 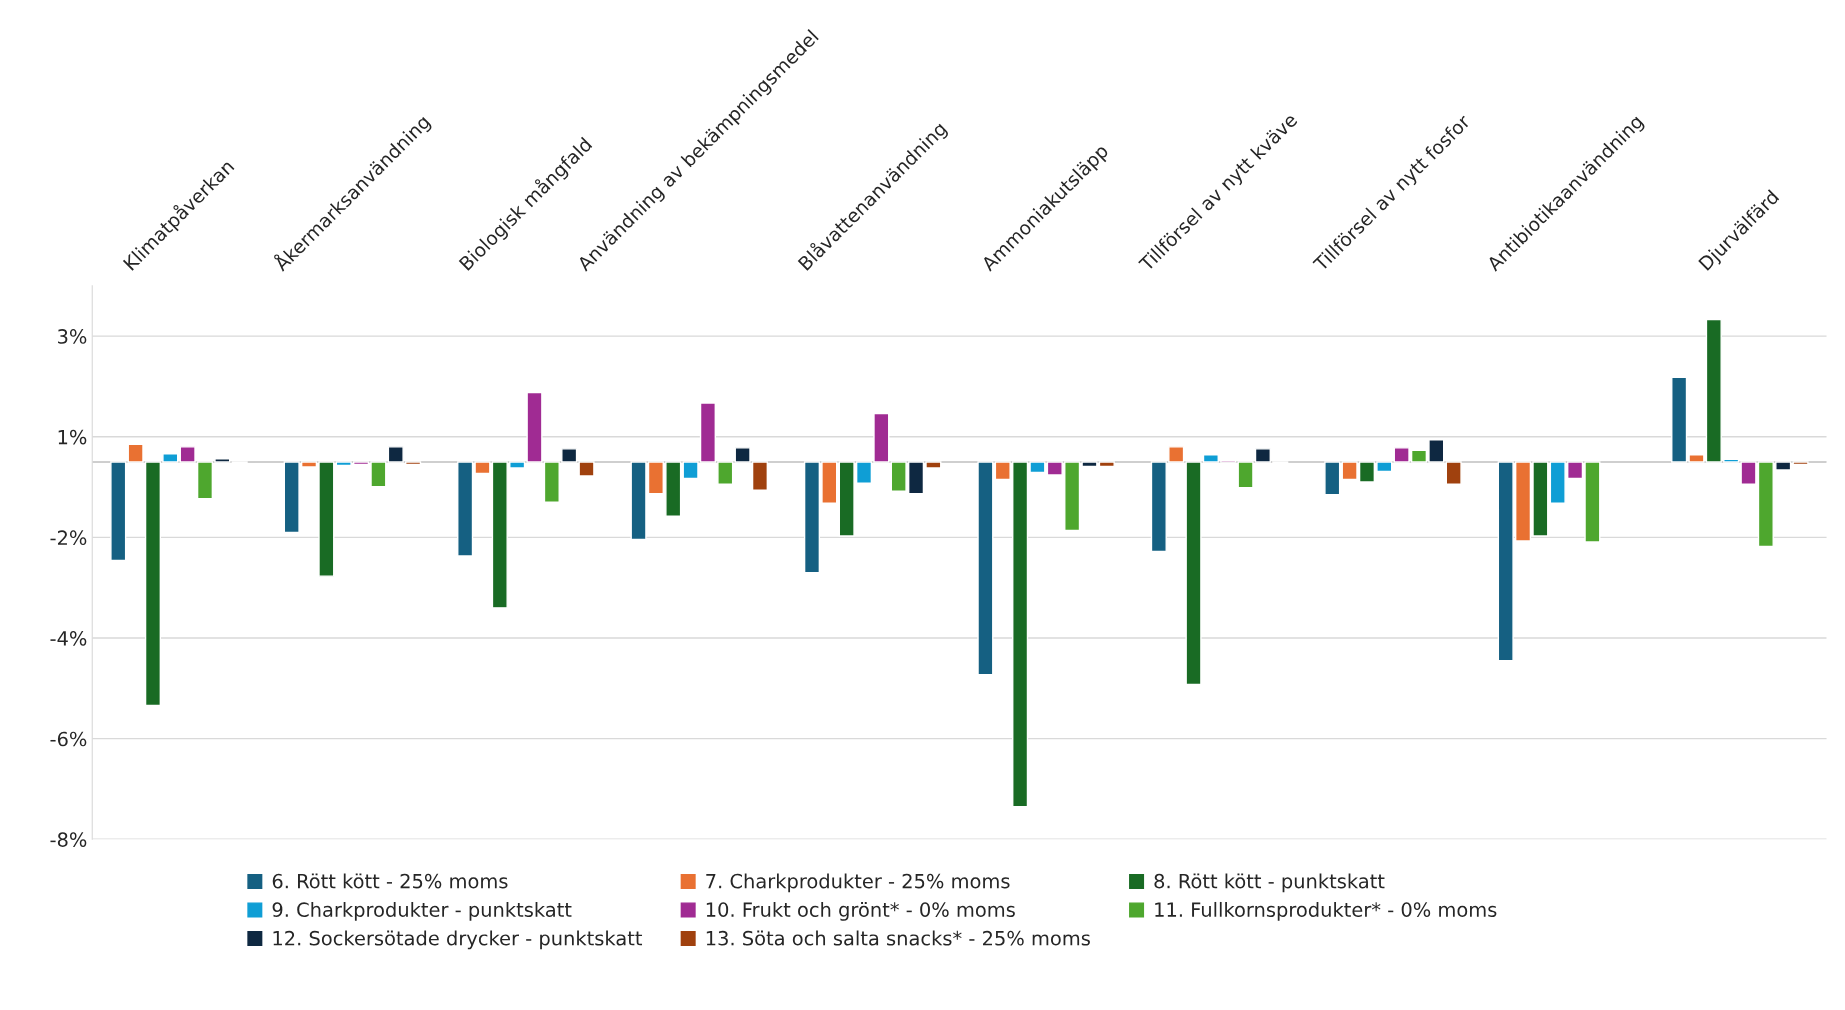 I want to click on y-tick-label: -4%, so click(x=68, y=638).